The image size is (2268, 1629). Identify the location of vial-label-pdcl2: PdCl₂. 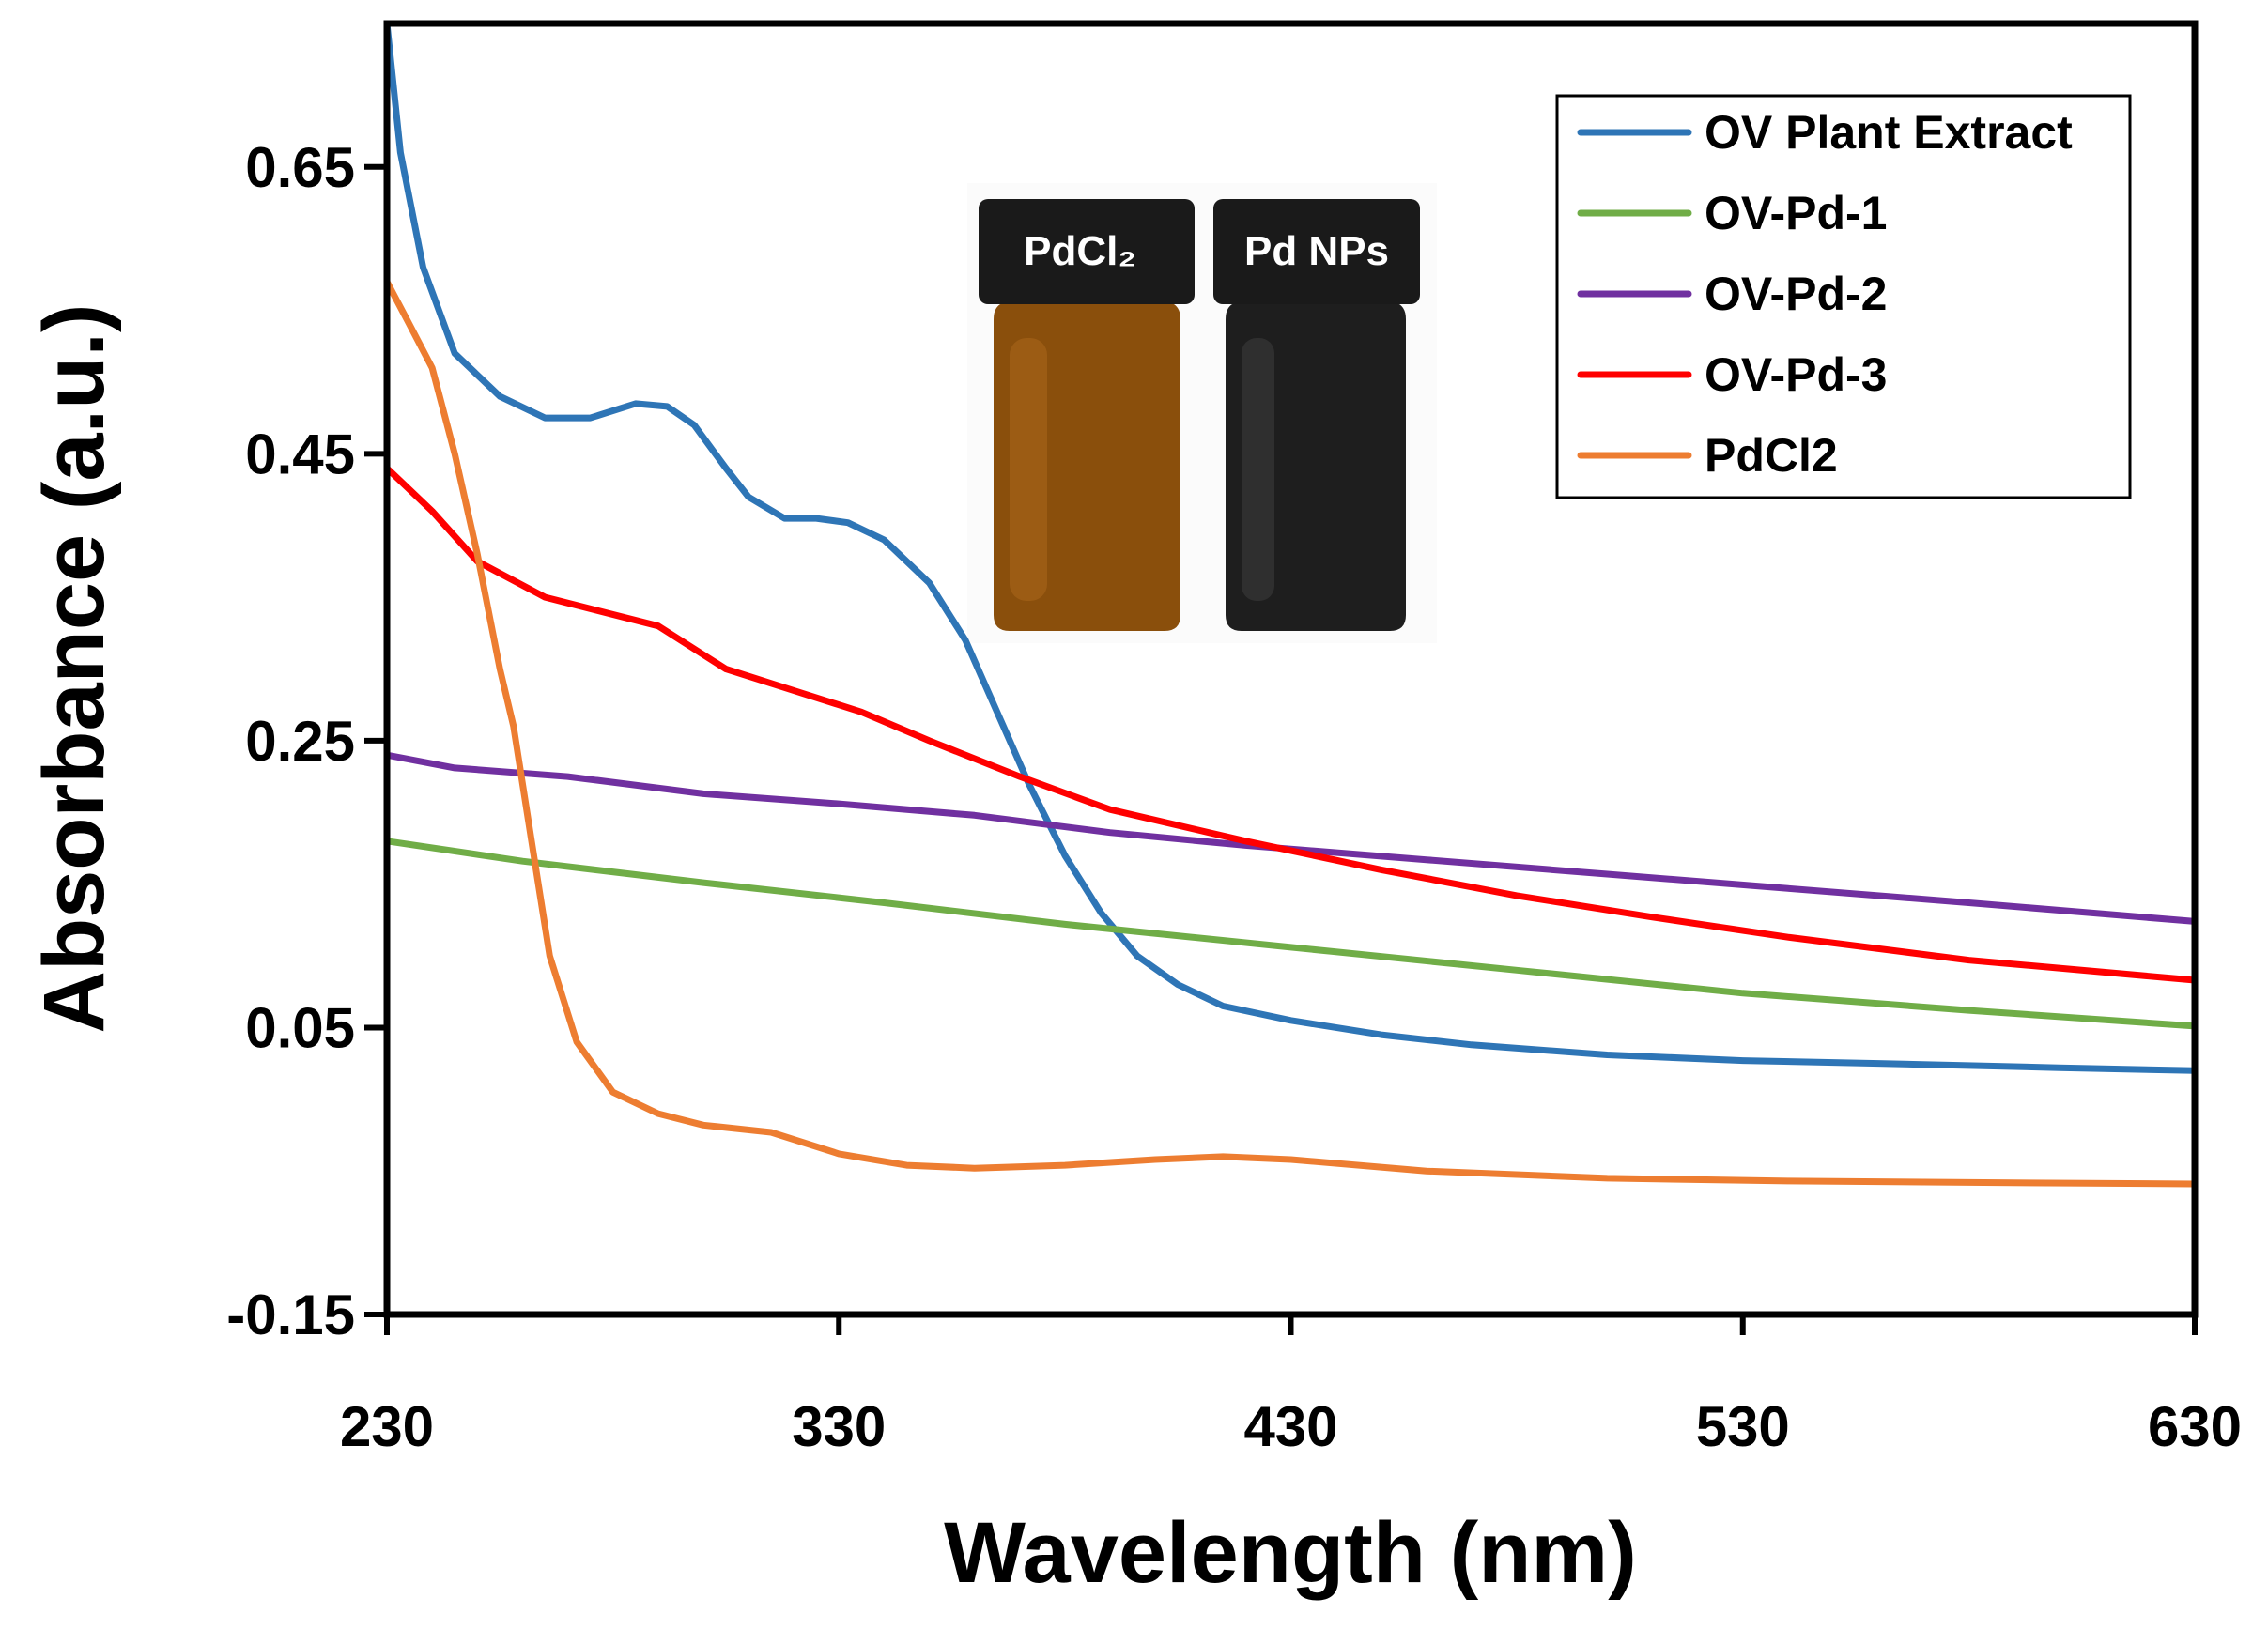
(1080, 251).